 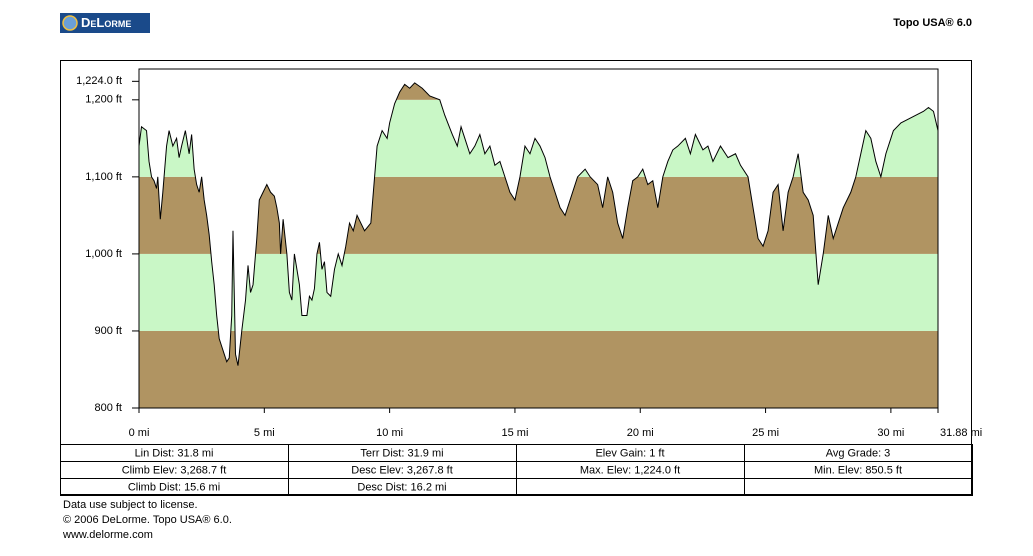 I want to click on table-text: Lin Dist: 31.8 mi, so click(x=174, y=453).